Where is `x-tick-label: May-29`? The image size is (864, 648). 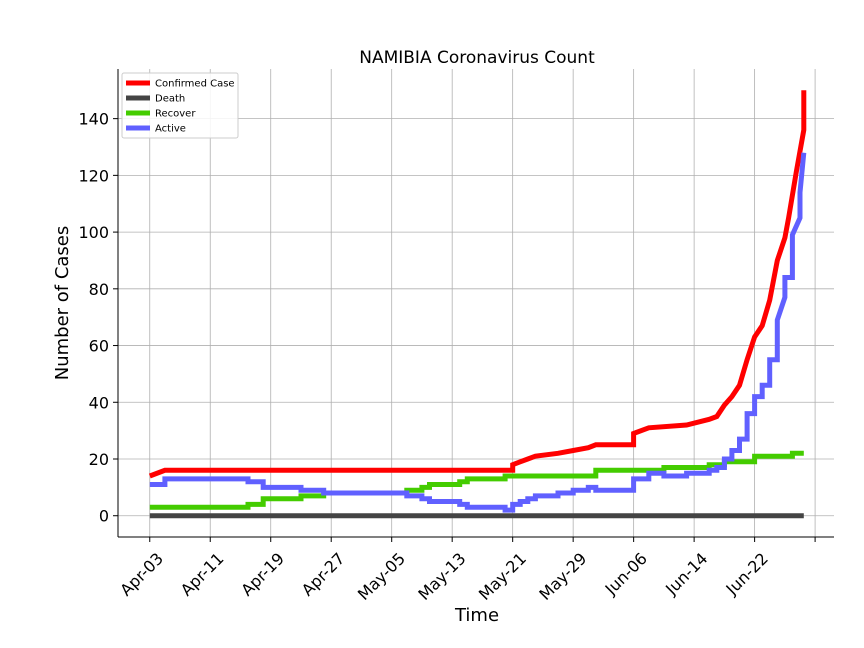 x-tick-label: May-29 is located at coordinates (562, 576).